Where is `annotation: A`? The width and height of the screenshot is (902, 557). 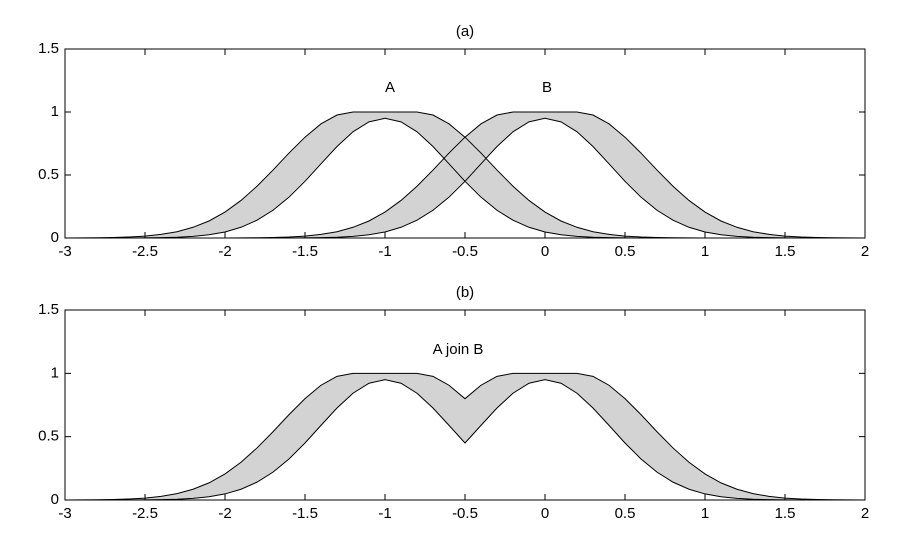 annotation: A is located at coordinates (390, 87).